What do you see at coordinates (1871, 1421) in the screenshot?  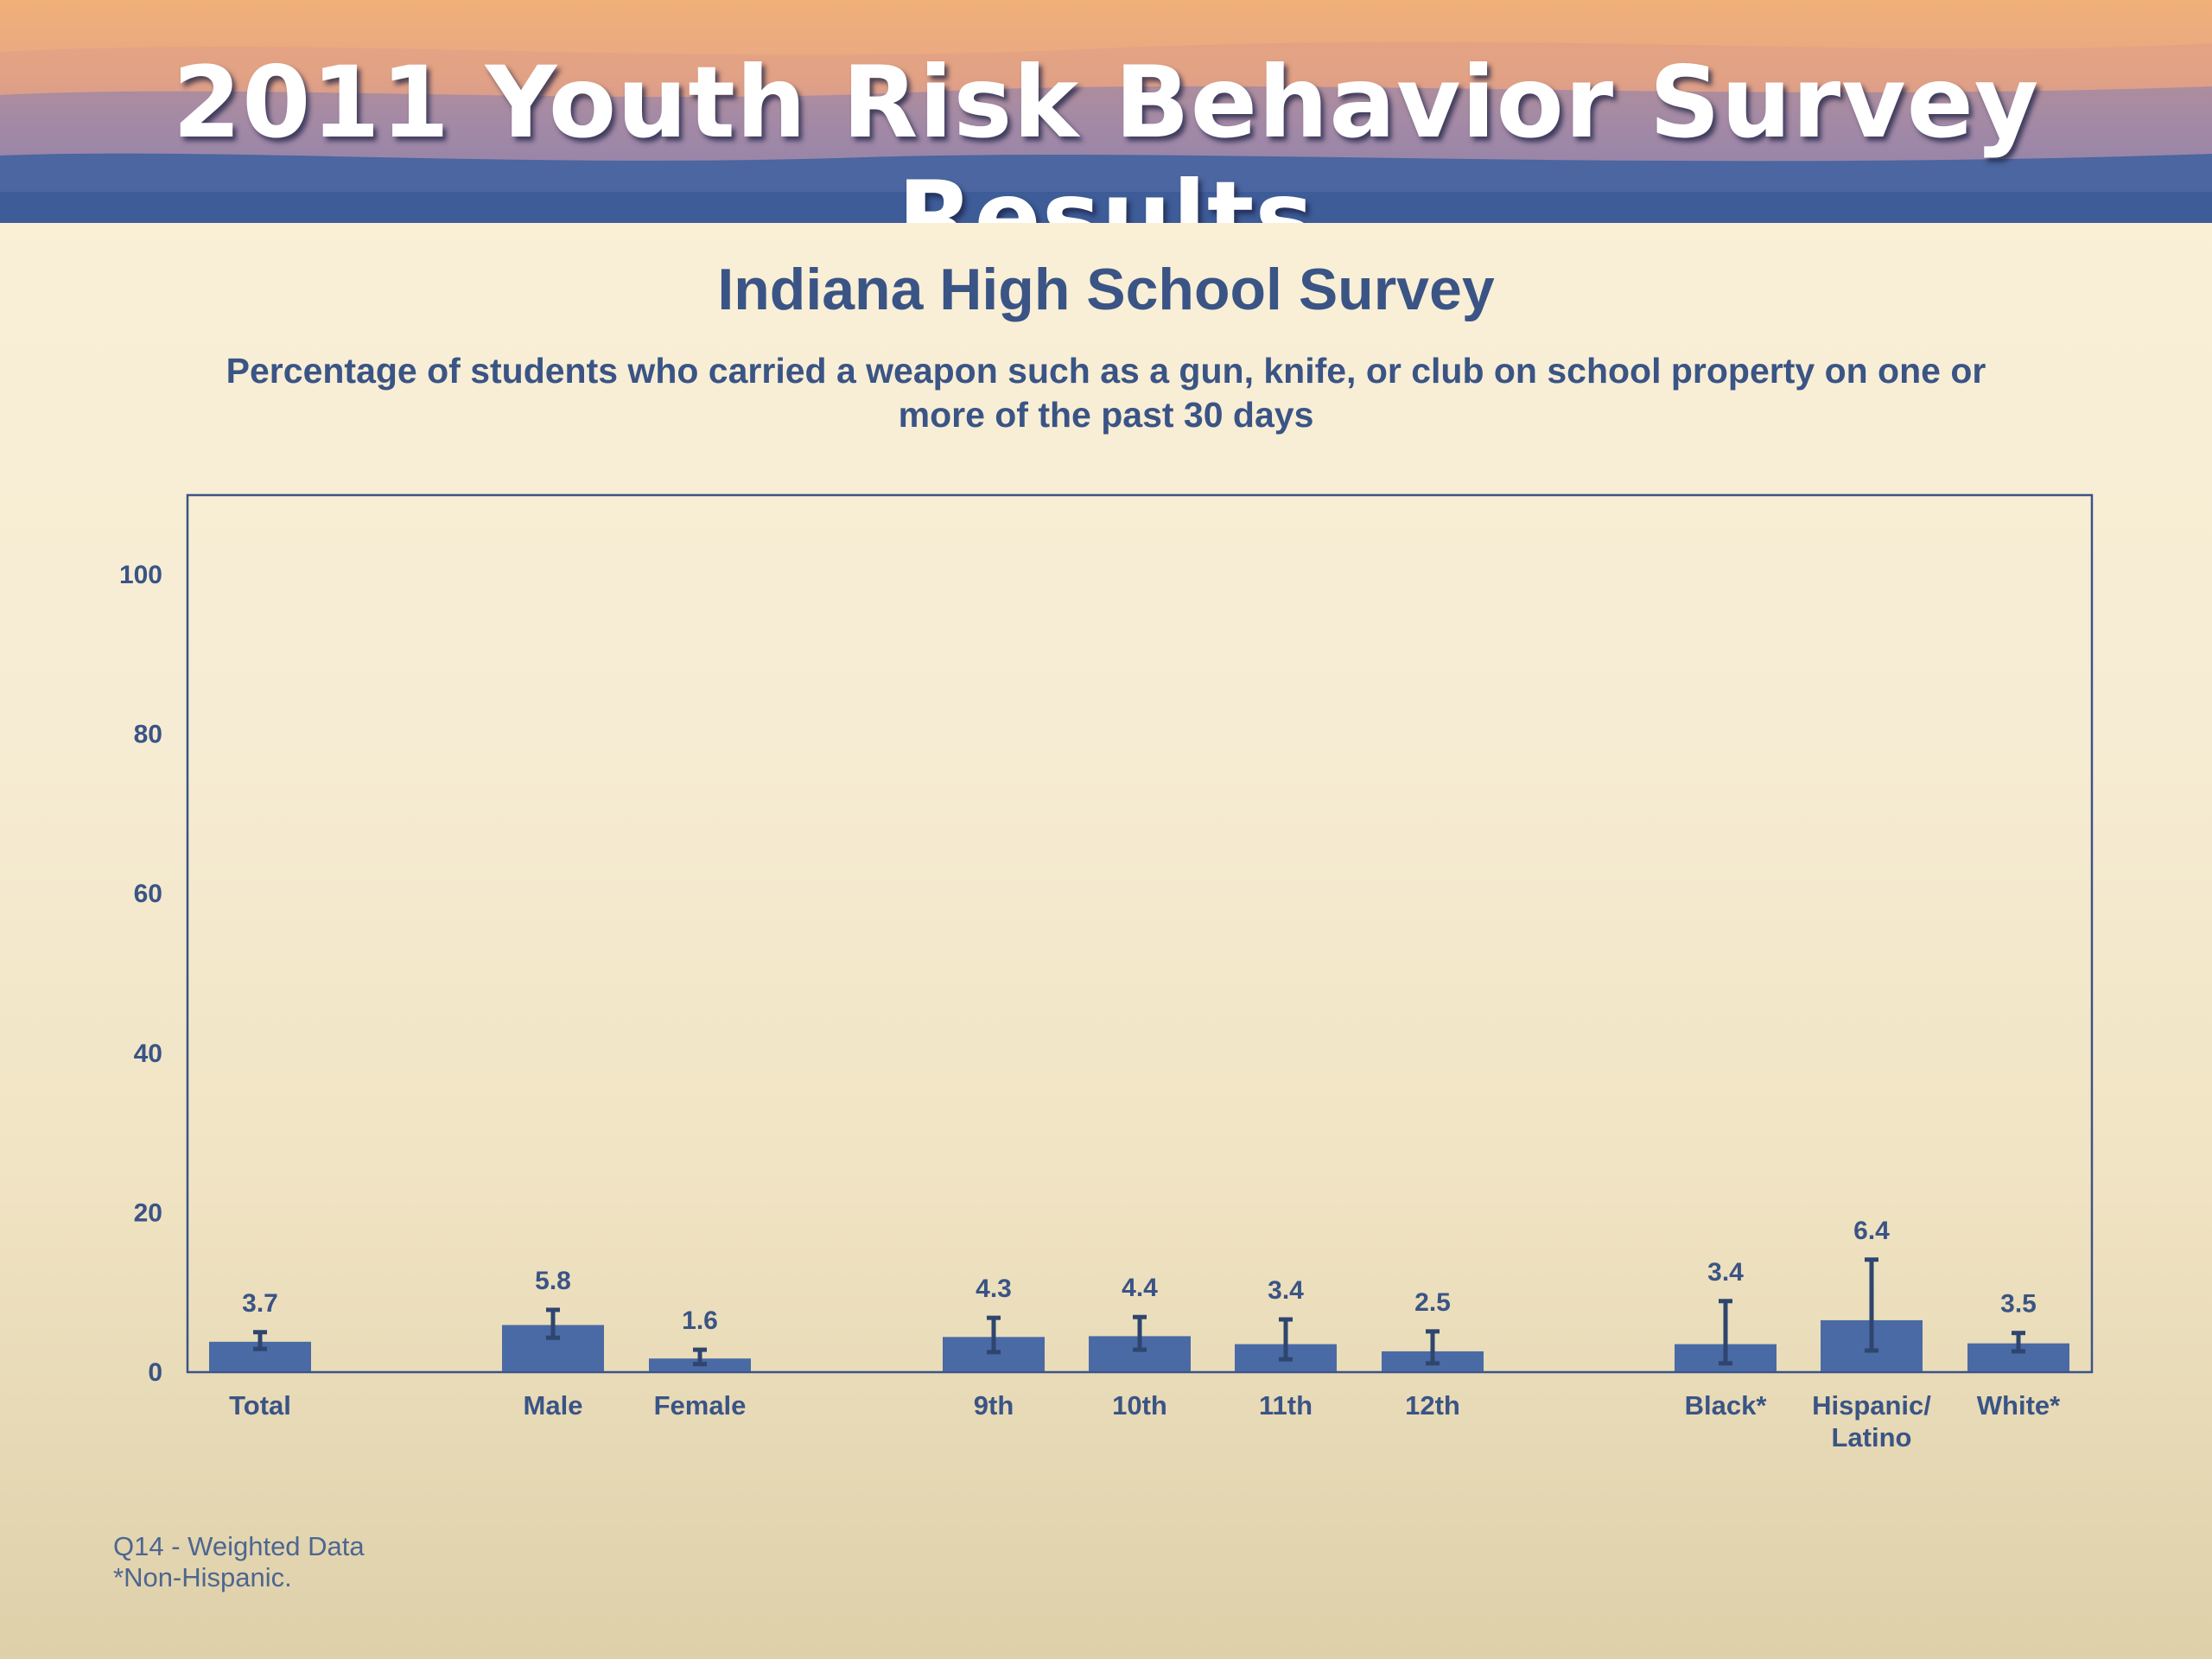 I see `category-label-hispanic-latino: Hispanic/Latino` at bounding box center [1871, 1421].